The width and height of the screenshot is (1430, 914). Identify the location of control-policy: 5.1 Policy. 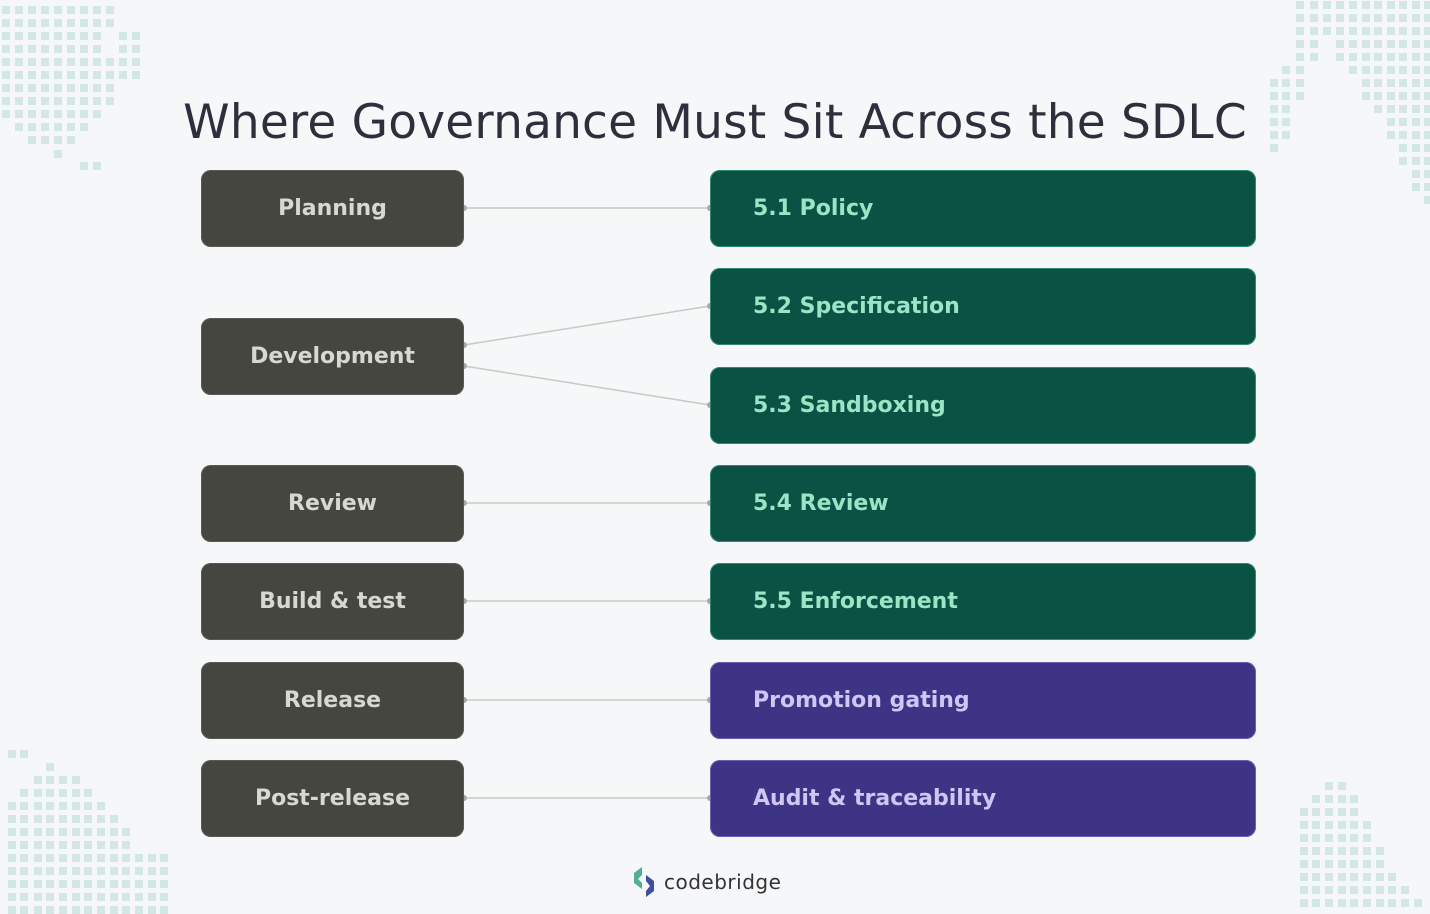
(983, 208).